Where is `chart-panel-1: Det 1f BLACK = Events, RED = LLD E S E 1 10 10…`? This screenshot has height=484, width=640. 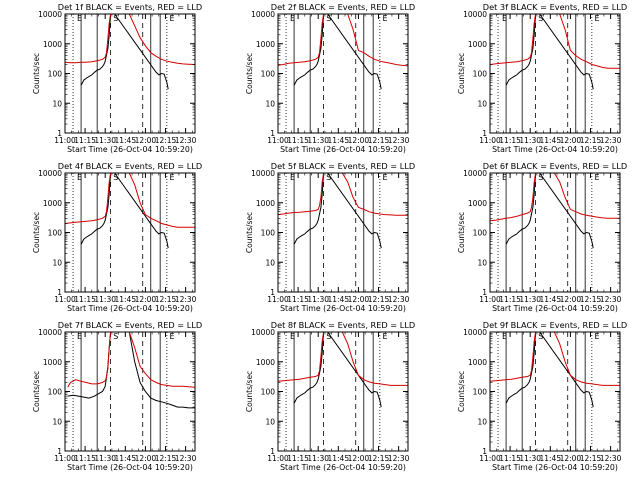 chart-panel-1: Det 1f BLACK = Events, RED = LLD E S E 1 10 10… is located at coordinates (117, 78).